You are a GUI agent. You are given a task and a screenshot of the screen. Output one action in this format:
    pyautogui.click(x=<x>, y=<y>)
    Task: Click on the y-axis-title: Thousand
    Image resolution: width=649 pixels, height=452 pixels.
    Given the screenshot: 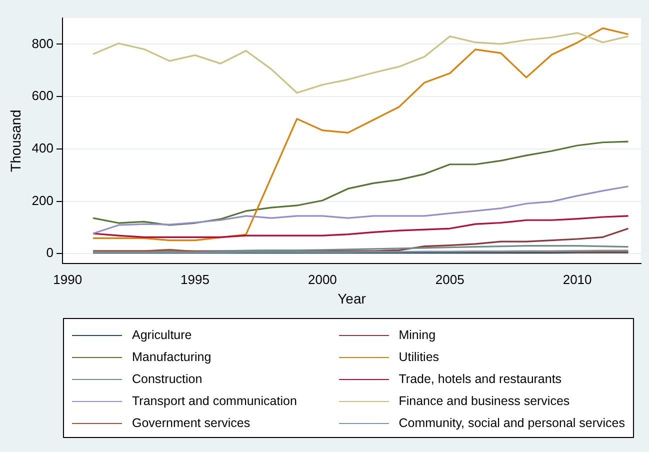 What is the action you would take?
    pyautogui.click(x=15, y=141)
    